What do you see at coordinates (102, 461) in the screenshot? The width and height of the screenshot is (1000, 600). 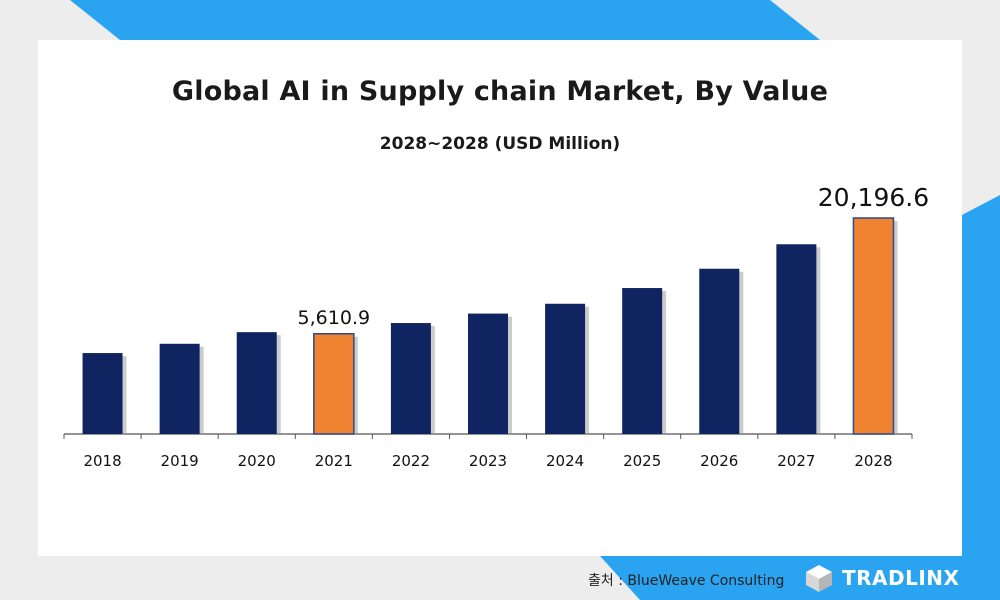 I see `x-tick-label: 2018` at bounding box center [102, 461].